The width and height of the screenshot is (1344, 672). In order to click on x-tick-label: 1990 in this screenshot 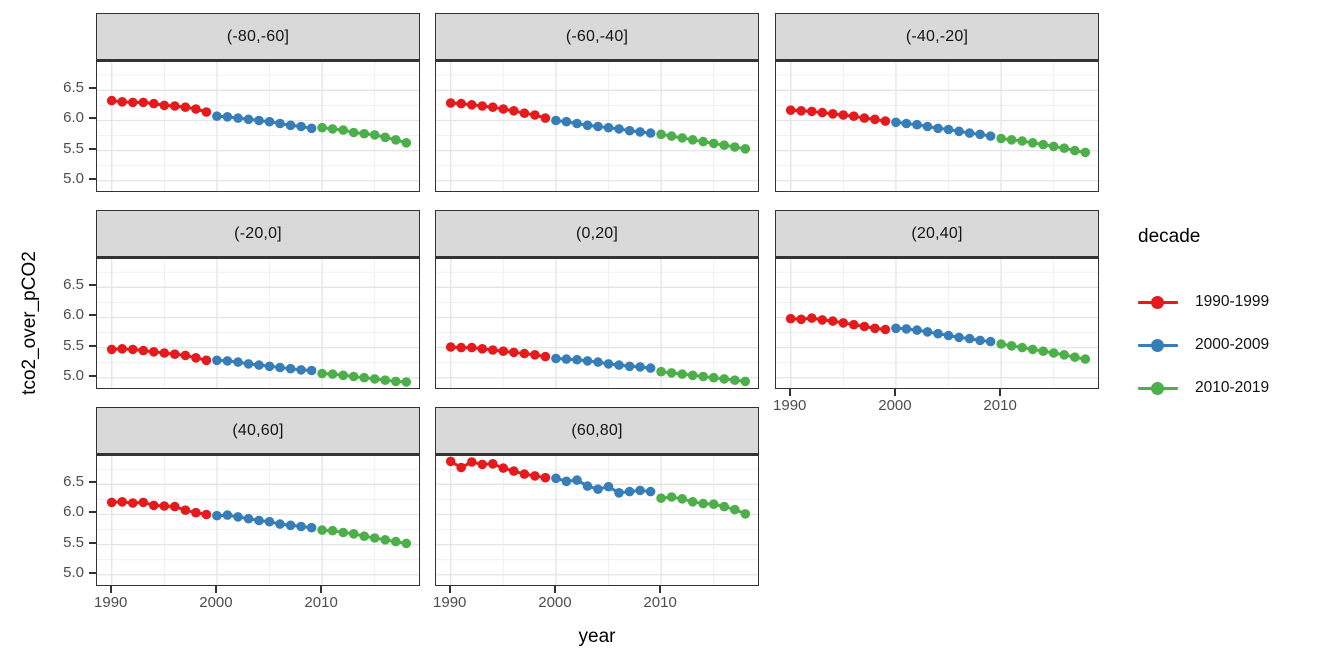, I will do `click(450, 602)`.